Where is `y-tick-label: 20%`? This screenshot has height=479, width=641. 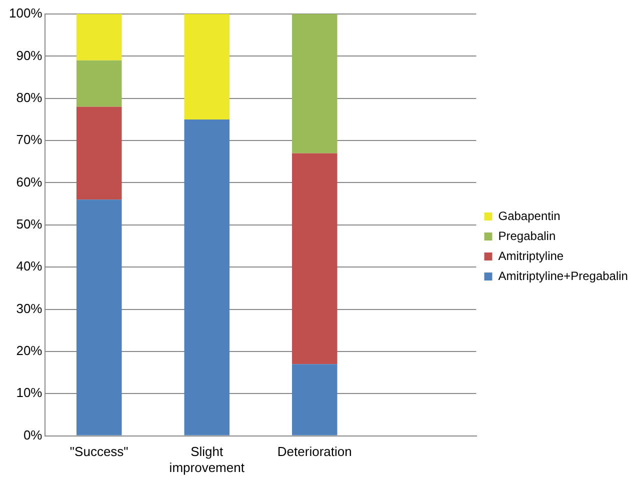
y-tick-label: 20% is located at coordinates (29, 350).